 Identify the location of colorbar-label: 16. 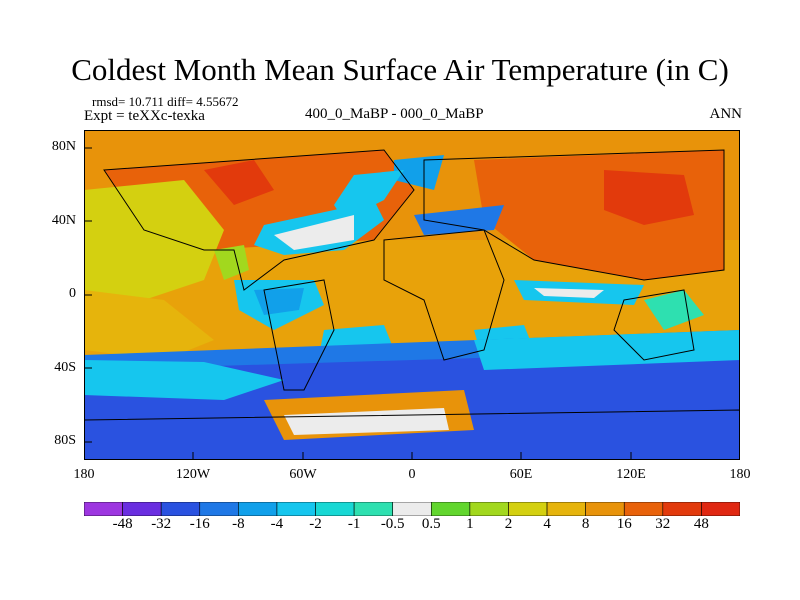
(624, 524).